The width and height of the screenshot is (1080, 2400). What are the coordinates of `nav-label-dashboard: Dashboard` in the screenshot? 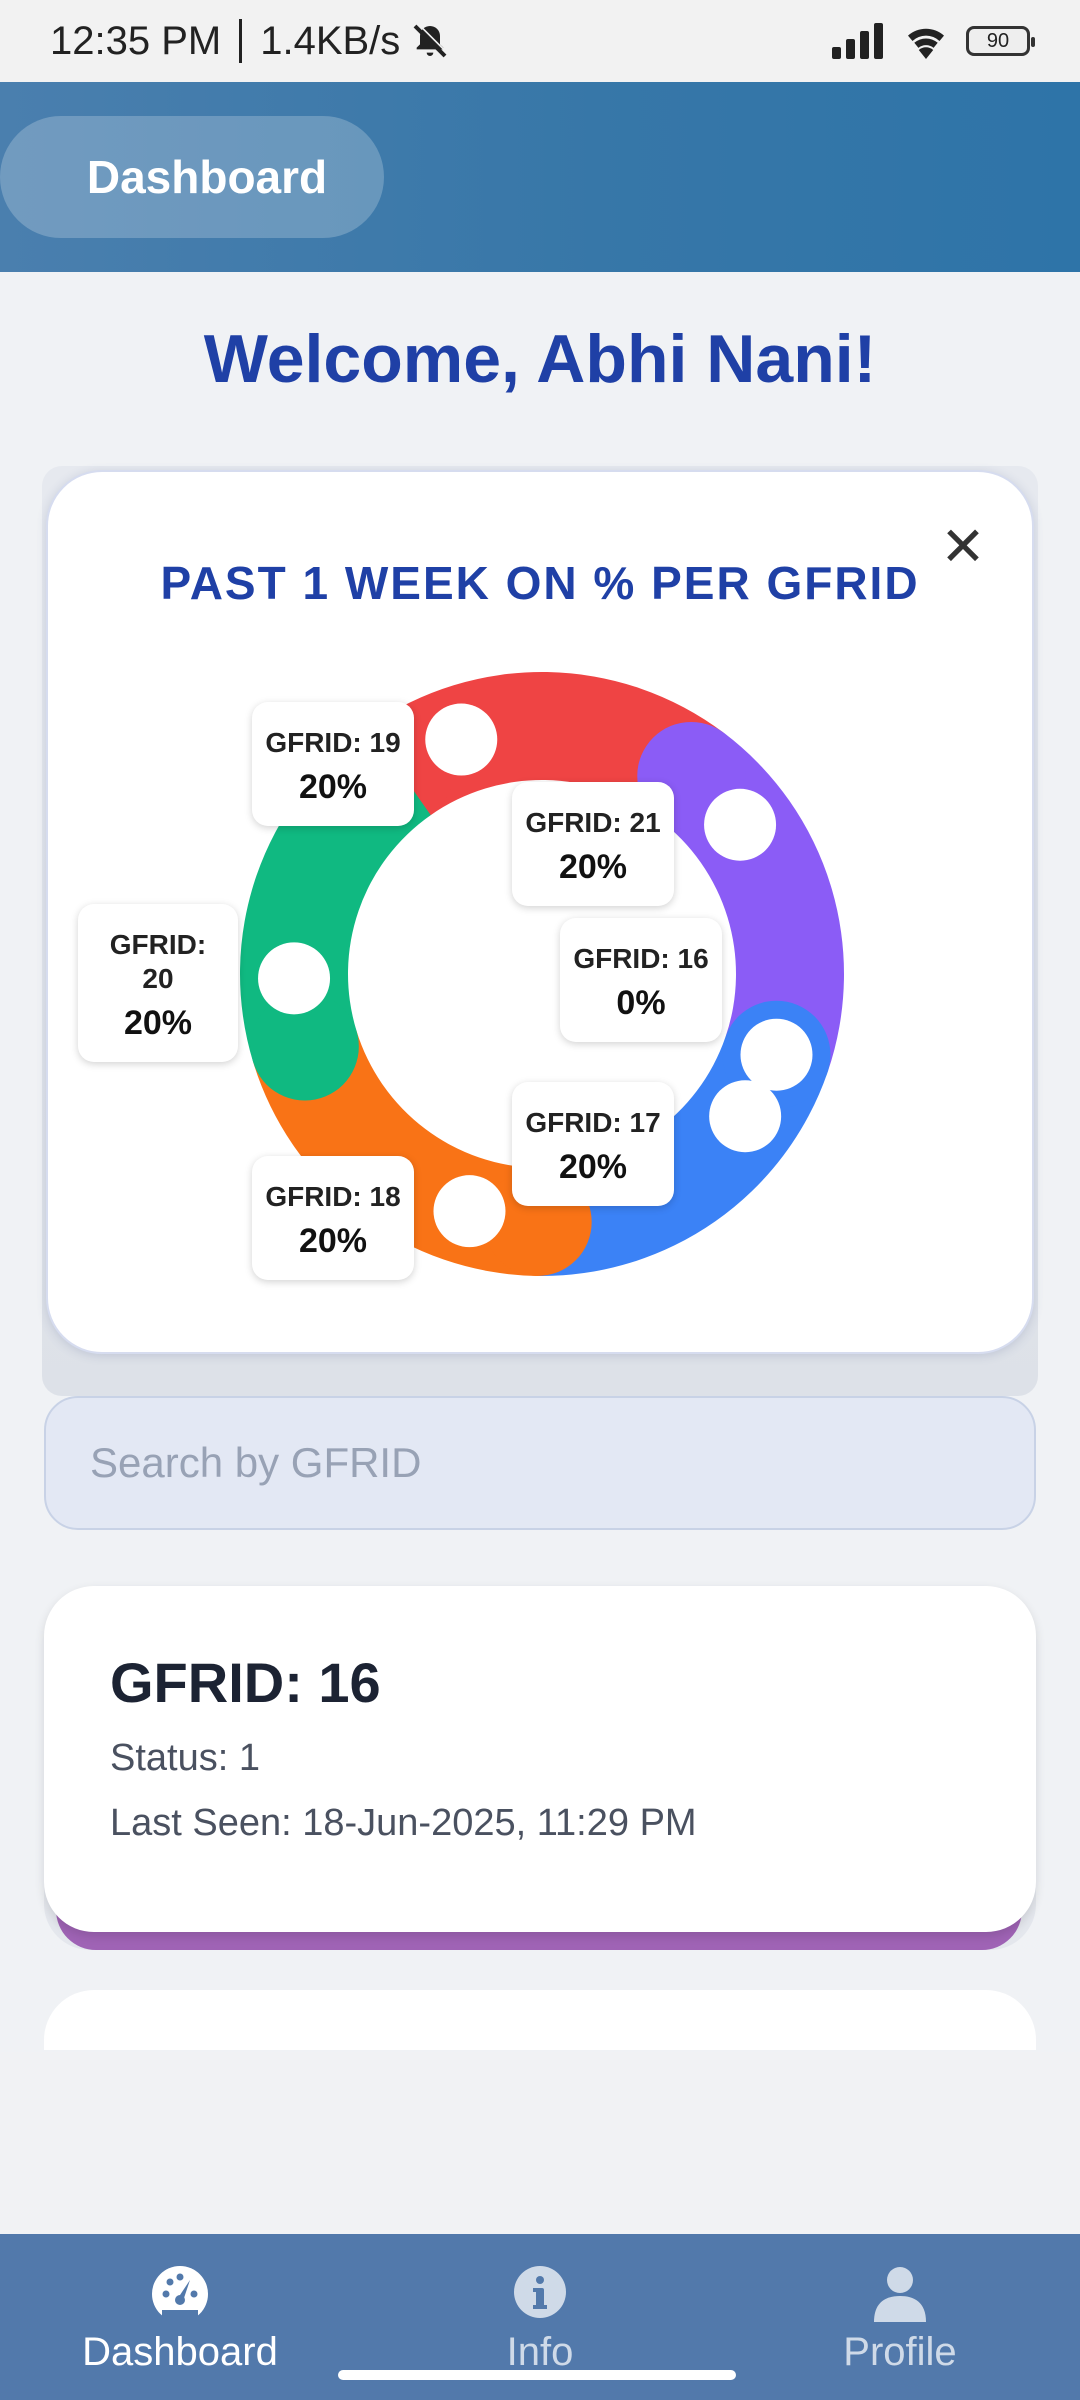 It's located at (180, 2352).